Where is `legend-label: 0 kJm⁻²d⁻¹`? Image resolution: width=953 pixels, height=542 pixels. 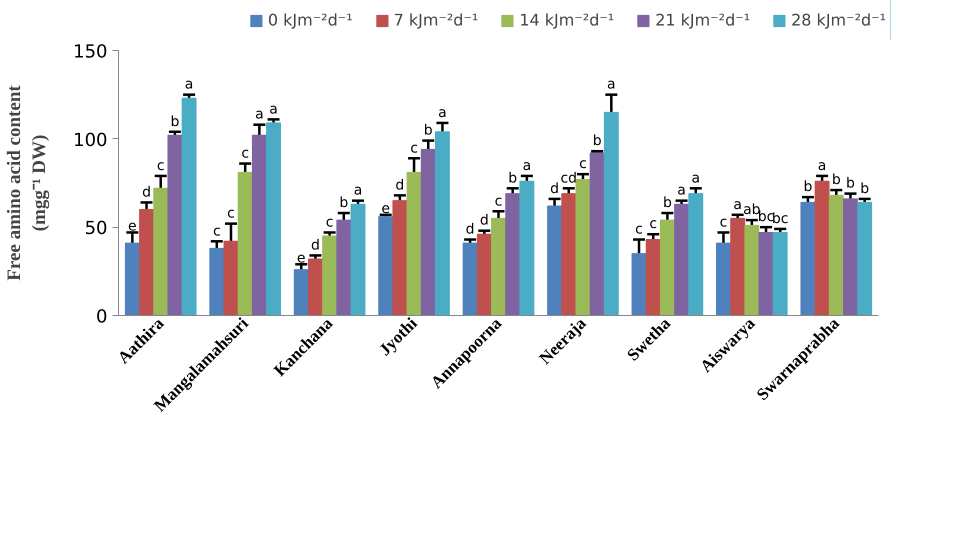
legend-label: 0 kJm⁻²d⁻¹ is located at coordinates (310, 20).